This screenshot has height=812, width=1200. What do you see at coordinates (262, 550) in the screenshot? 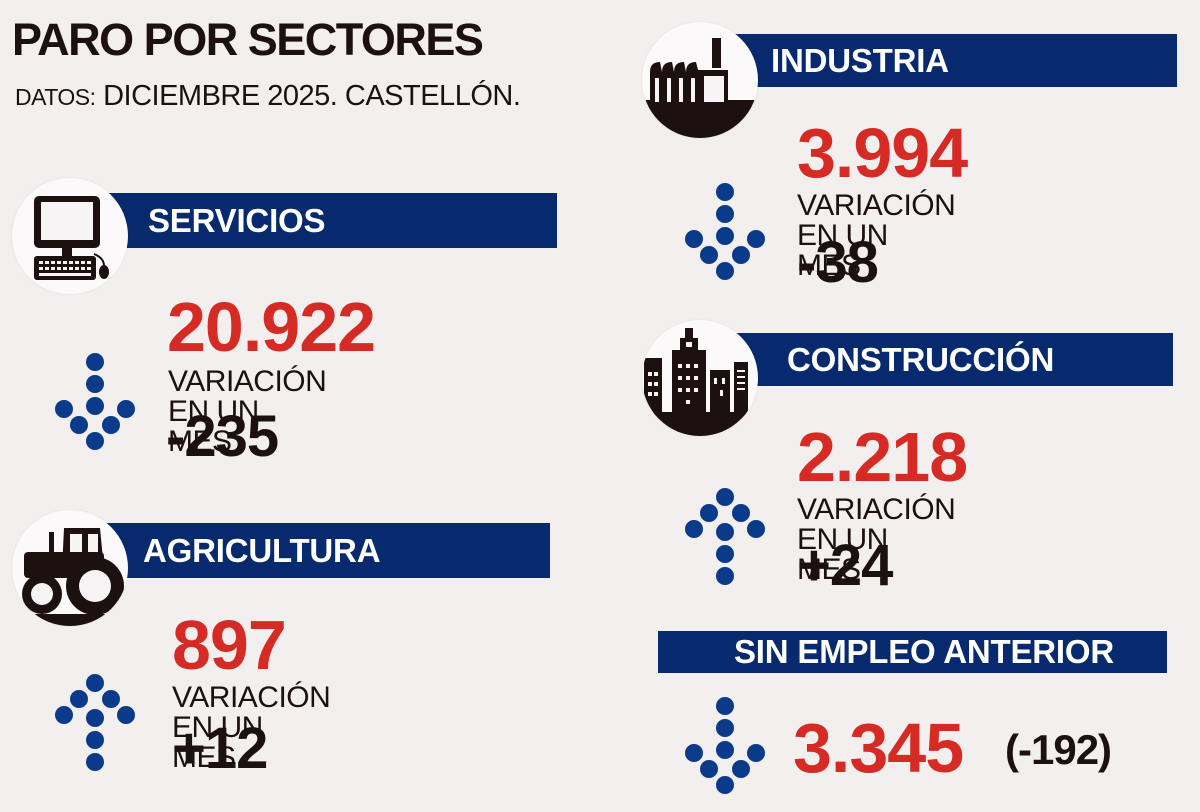
I see `sector-label: AGRICULTURA` at bounding box center [262, 550].